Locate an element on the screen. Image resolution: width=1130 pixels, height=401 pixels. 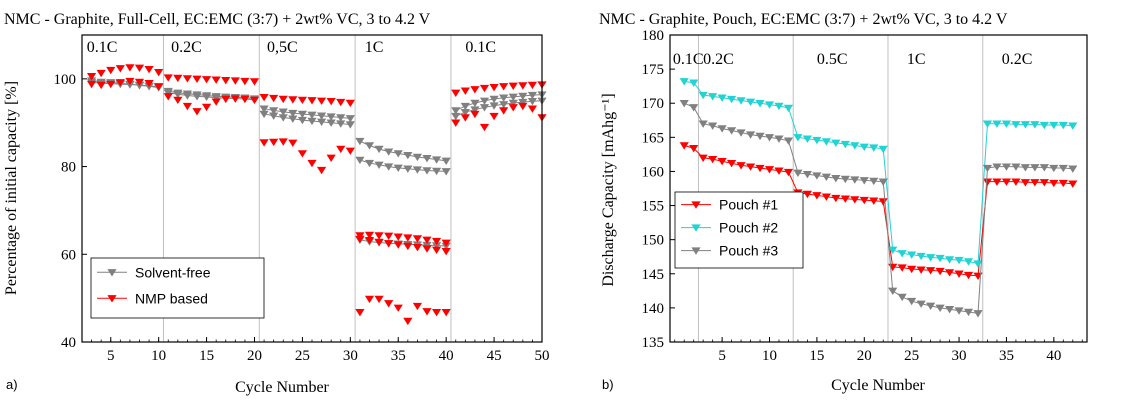
chart-0-ytick-label-0: 40 is located at coordinates (68, 343).